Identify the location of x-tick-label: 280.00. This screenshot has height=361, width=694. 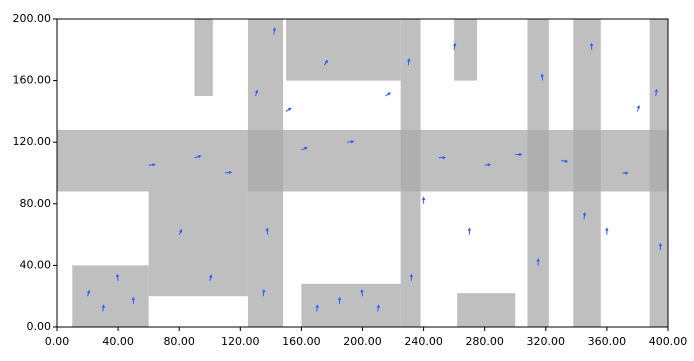
(484, 341).